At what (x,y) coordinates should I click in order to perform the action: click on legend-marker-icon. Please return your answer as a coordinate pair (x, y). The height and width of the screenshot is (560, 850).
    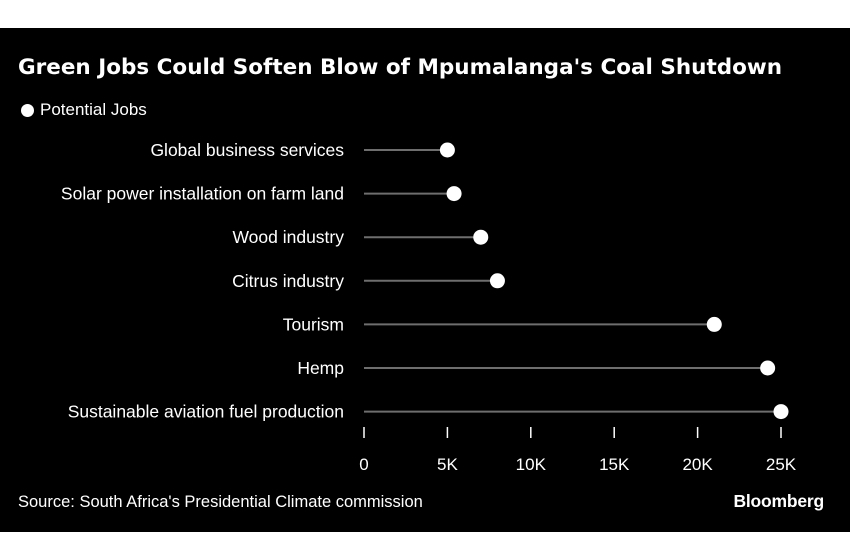
    Looking at the image, I should click on (27, 110).